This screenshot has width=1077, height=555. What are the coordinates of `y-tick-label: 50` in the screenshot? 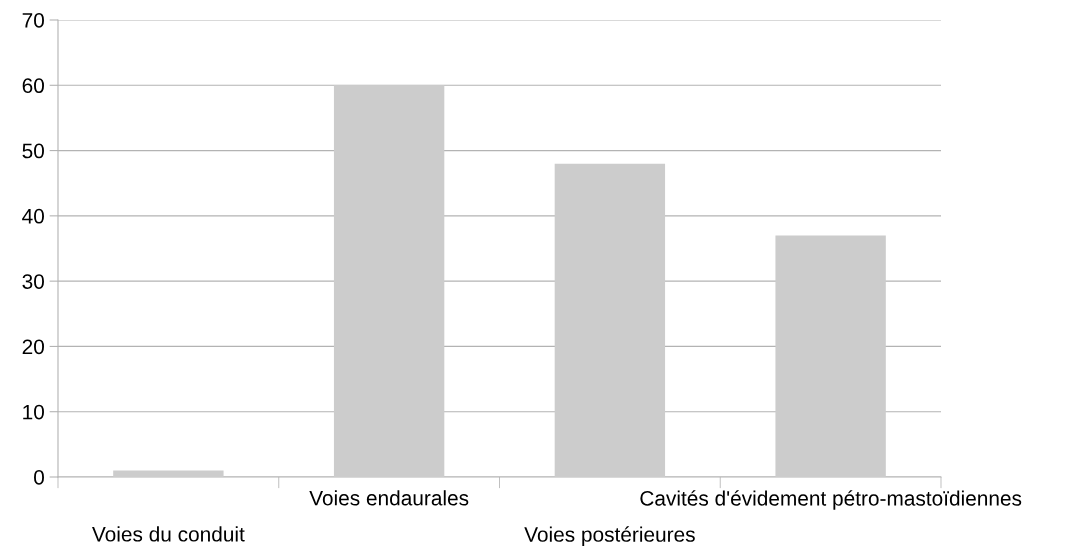 It's located at (33, 151).